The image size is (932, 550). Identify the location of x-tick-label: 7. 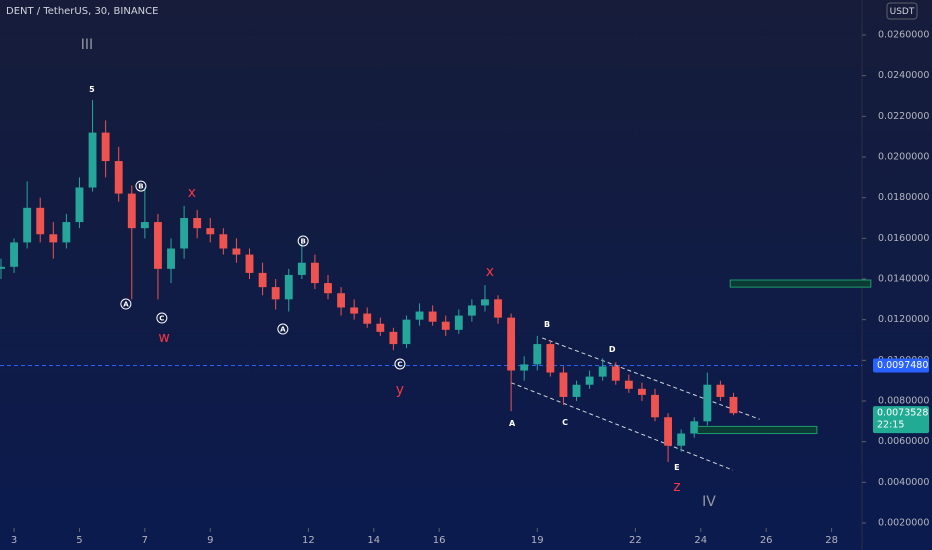
(145, 540).